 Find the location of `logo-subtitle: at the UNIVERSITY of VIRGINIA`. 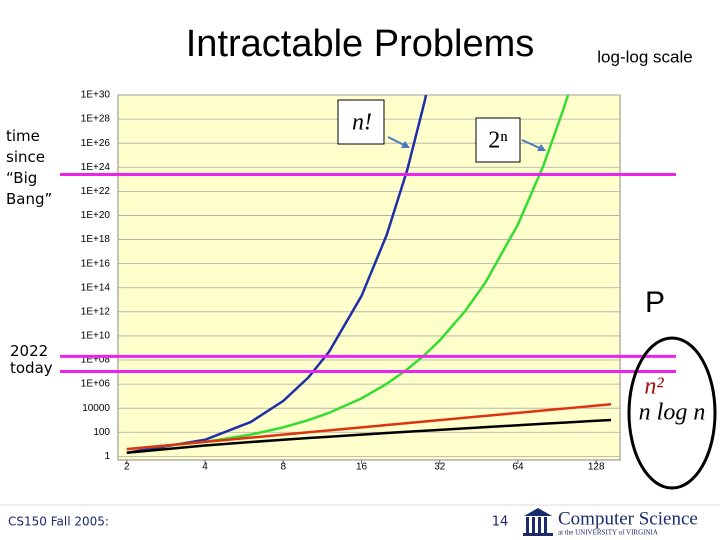

logo-subtitle: at the UNIVERSITY of VIRGINIA is located at coordinates (608, 533).